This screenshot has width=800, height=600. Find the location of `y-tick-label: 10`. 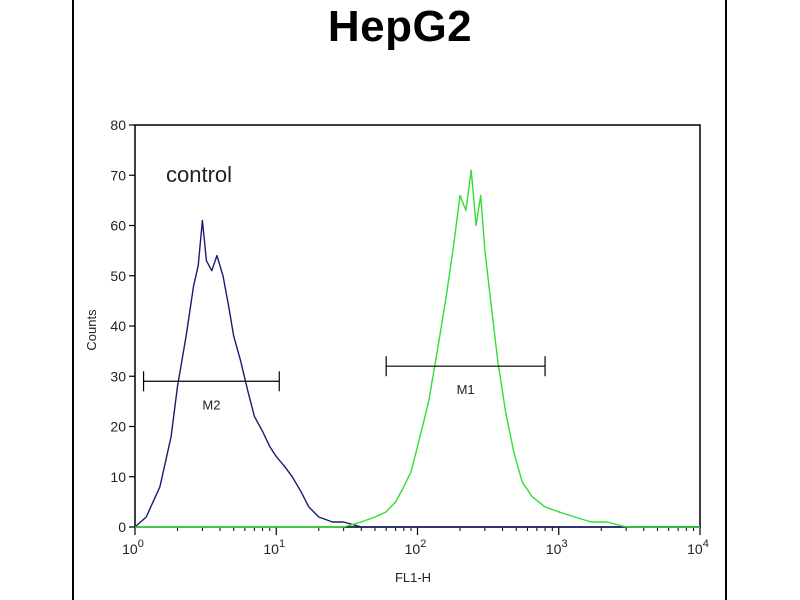

y-tick-label: 10 is located at coordinates (118, 477).